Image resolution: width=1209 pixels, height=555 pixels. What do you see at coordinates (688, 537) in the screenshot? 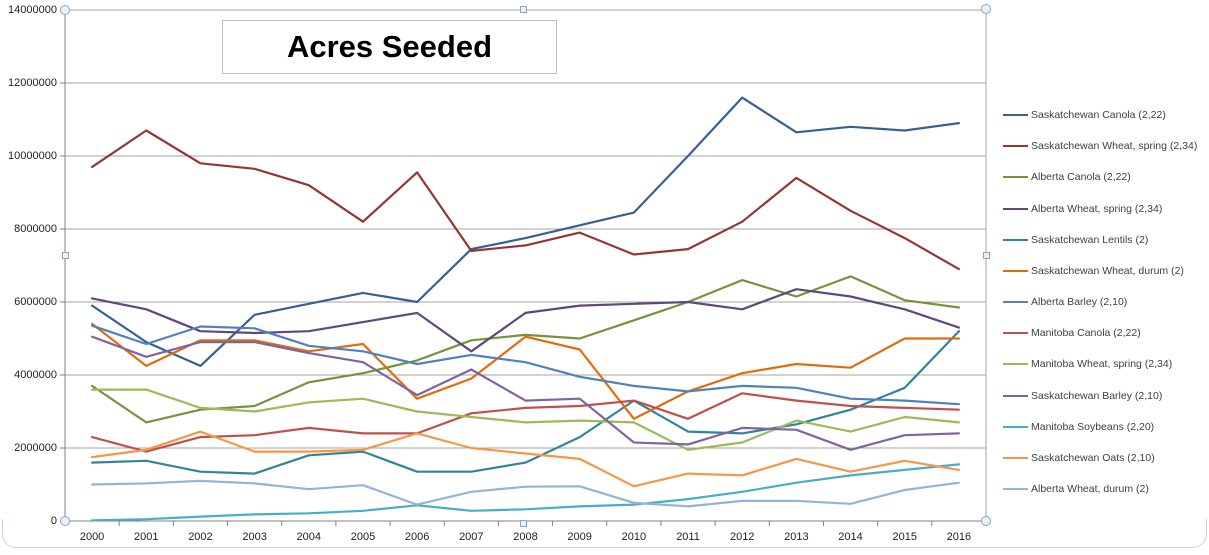
I see `x-axis-label: 2011` at bounding box center [688, 537].